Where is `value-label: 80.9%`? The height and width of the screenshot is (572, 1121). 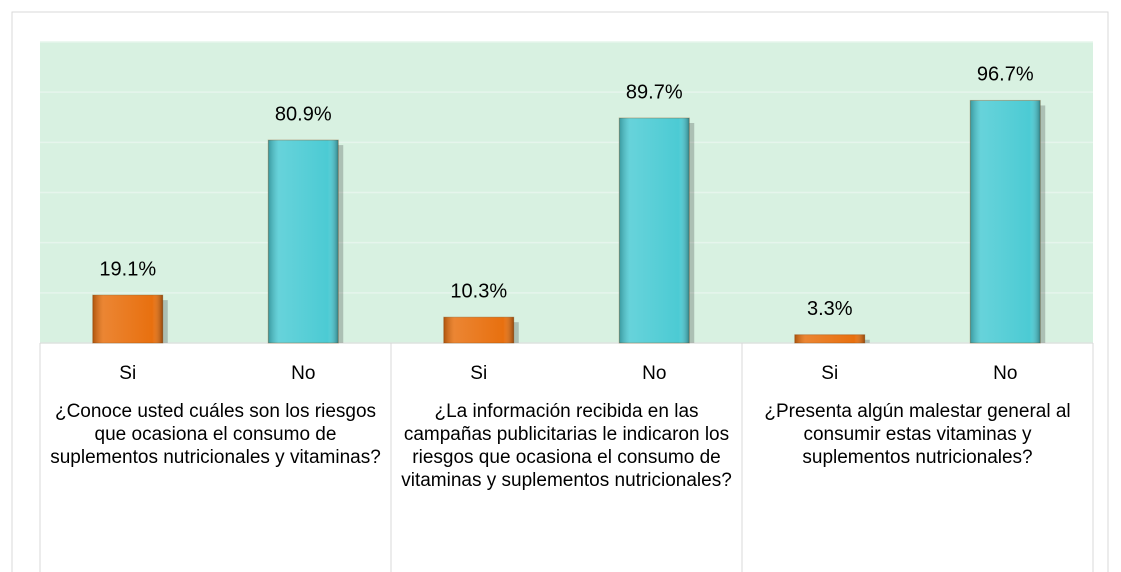
value-label: 80.9% is located at coordinates (303, 114).